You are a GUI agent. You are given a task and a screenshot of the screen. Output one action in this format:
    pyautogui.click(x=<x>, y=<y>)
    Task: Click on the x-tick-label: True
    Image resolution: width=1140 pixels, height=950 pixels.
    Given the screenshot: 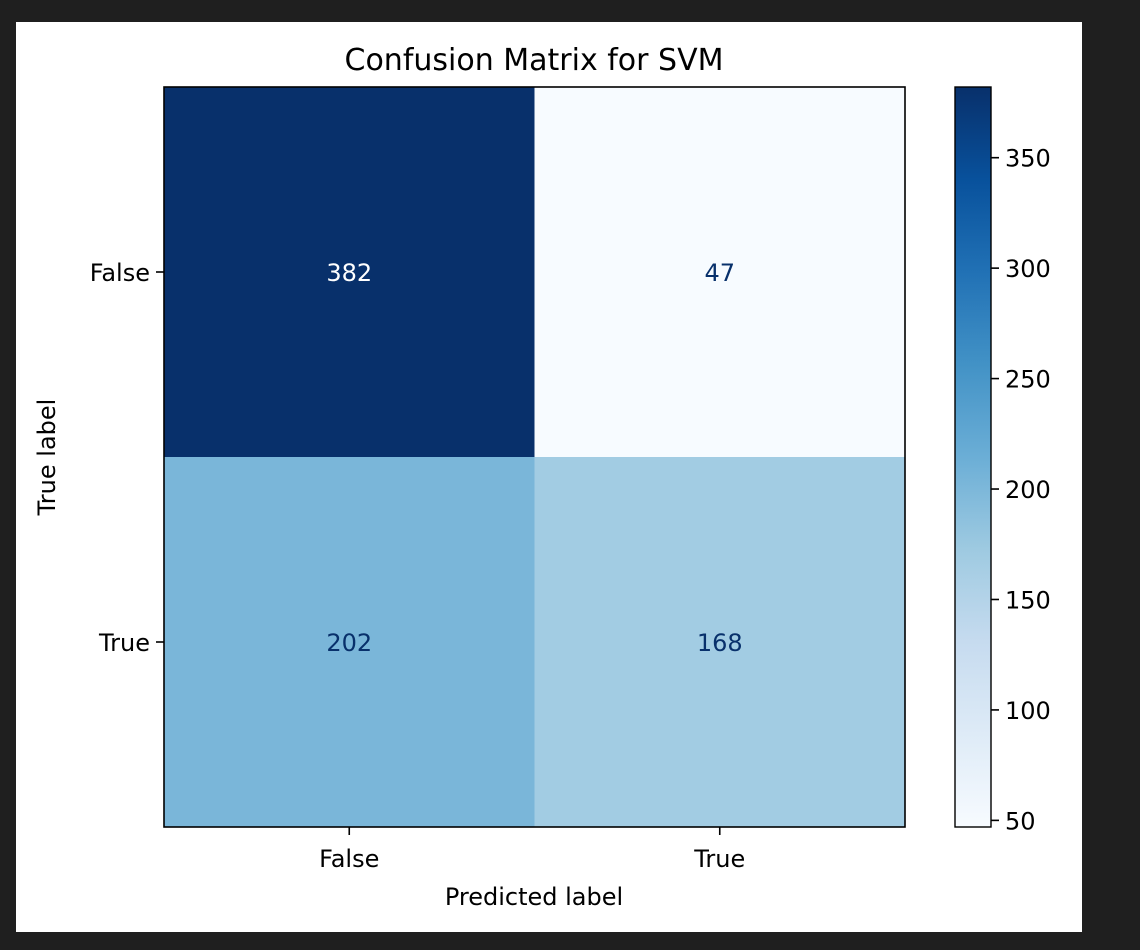 What is the action you would take?
    pyautogui.click(x=719, y=859)
    